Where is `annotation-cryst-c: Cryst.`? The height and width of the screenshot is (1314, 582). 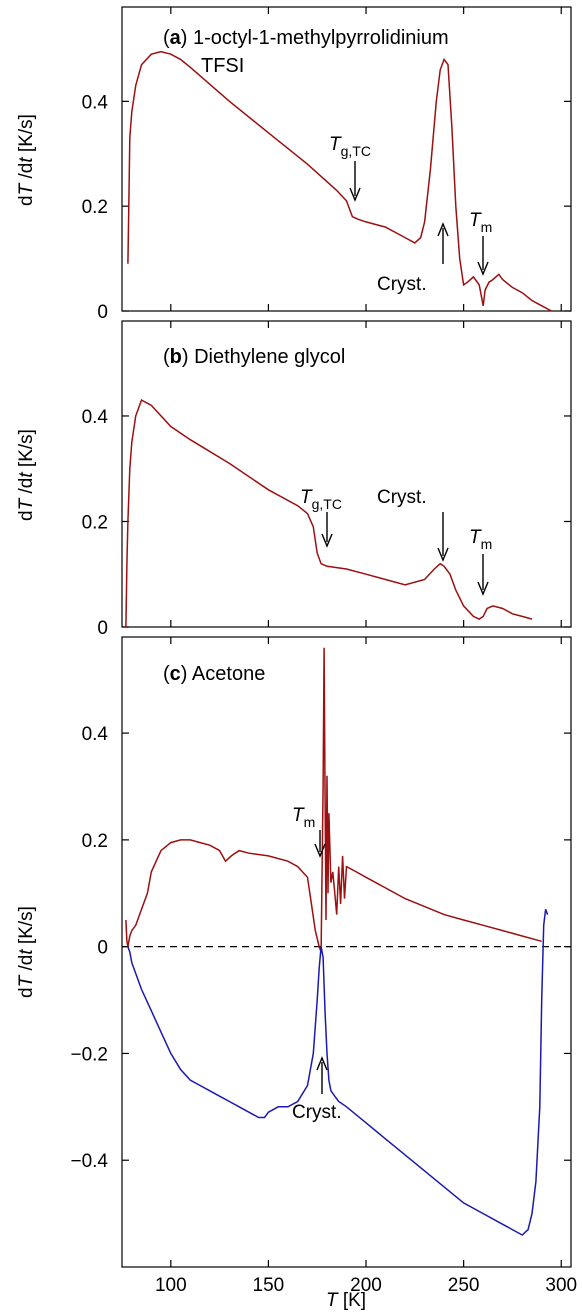 annotation-cryst-c: Cryst. is located at coordinates (317, 1089).